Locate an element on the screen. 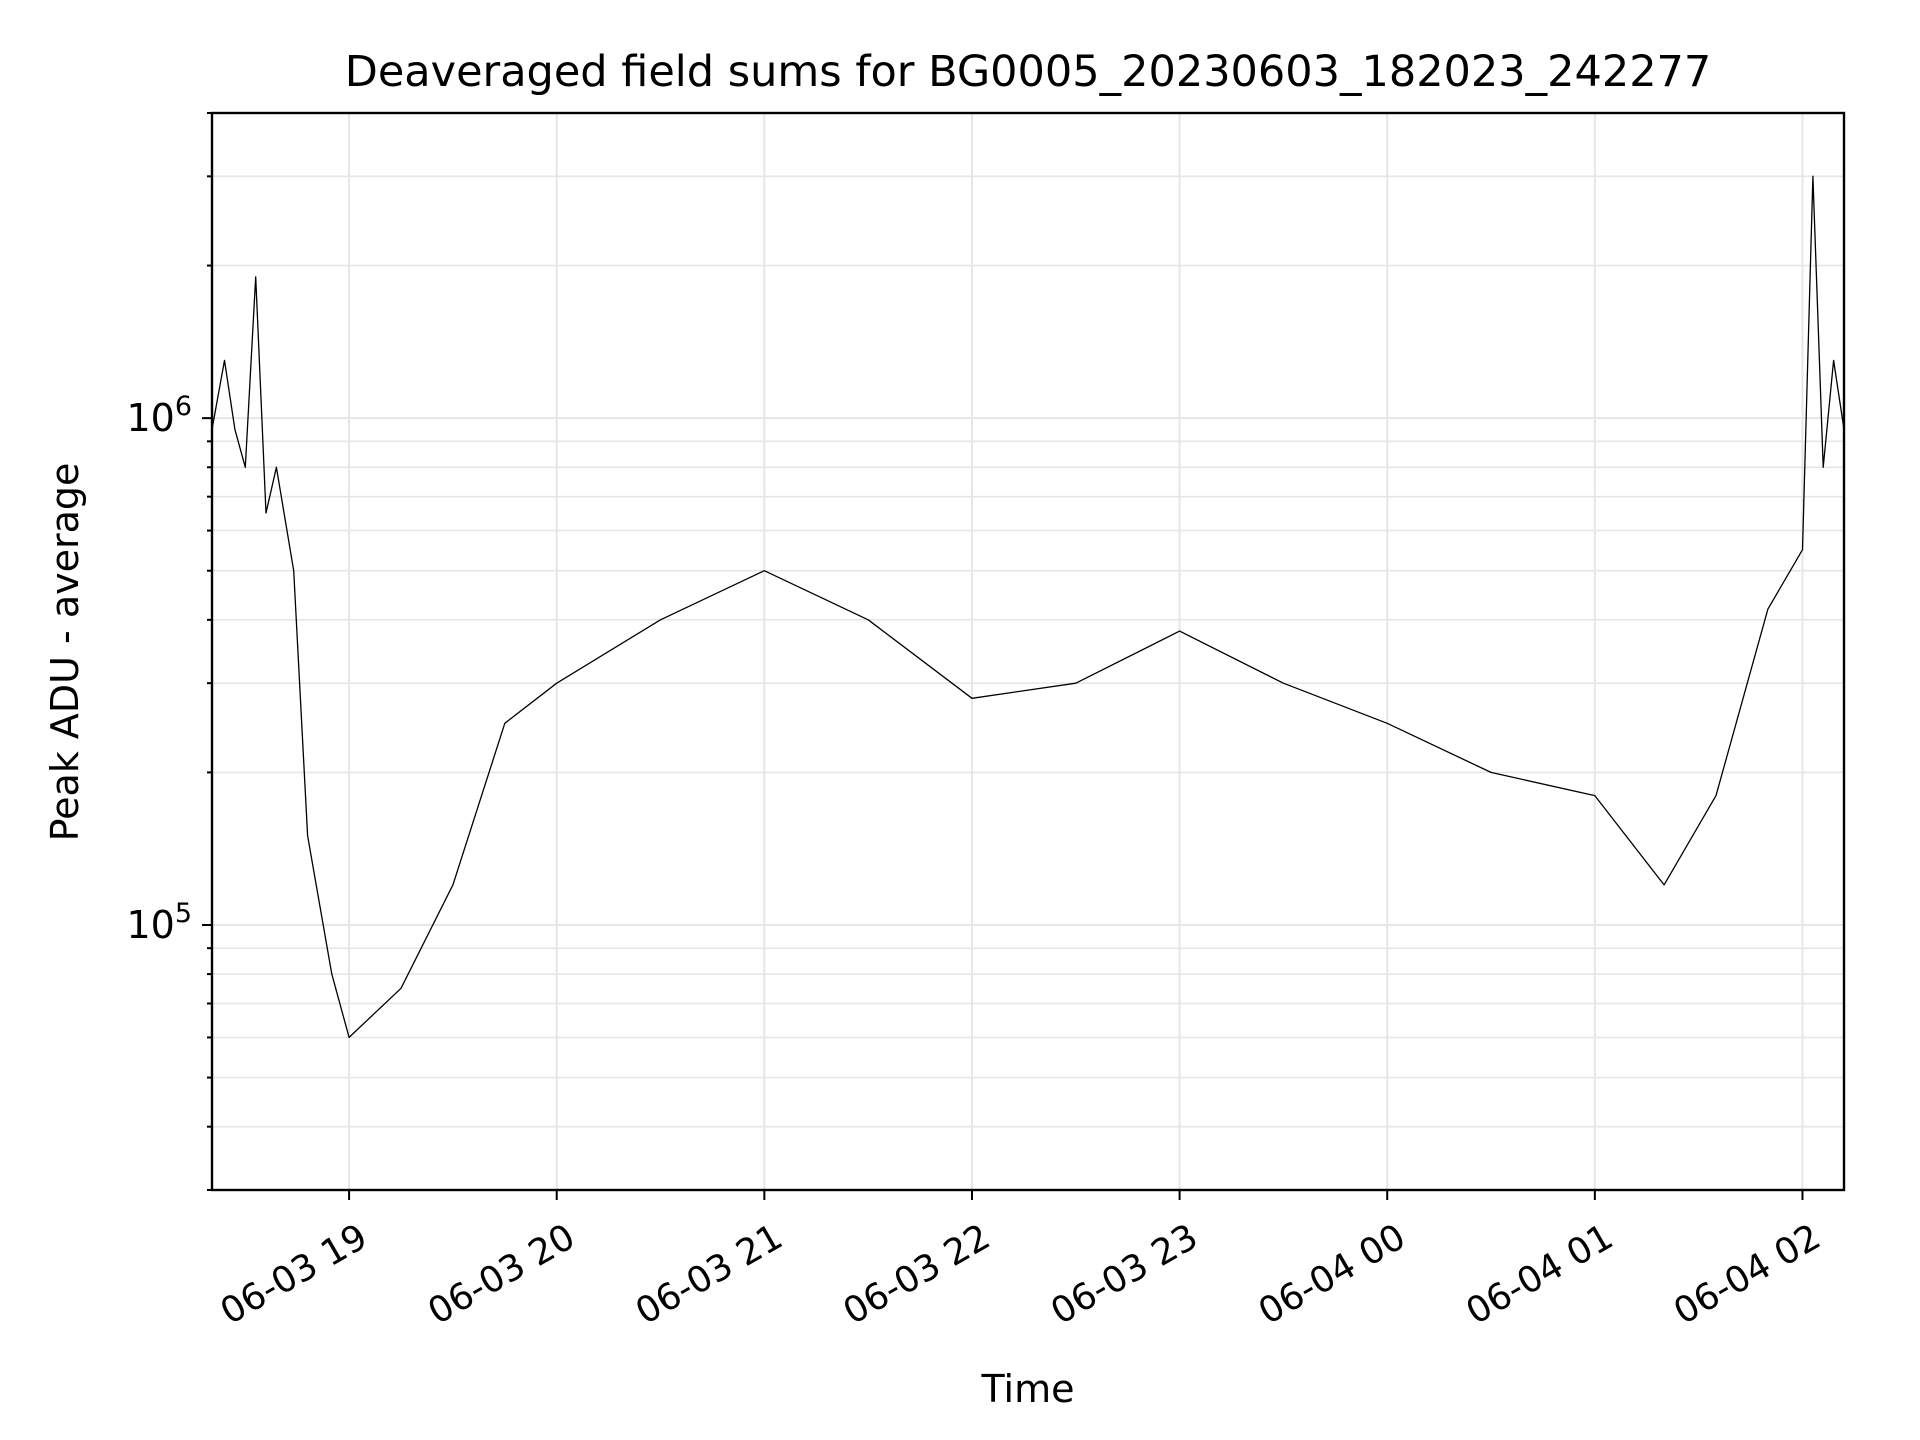  y-axis-label: Peak ADU - average is located at coordinates (65, 652).